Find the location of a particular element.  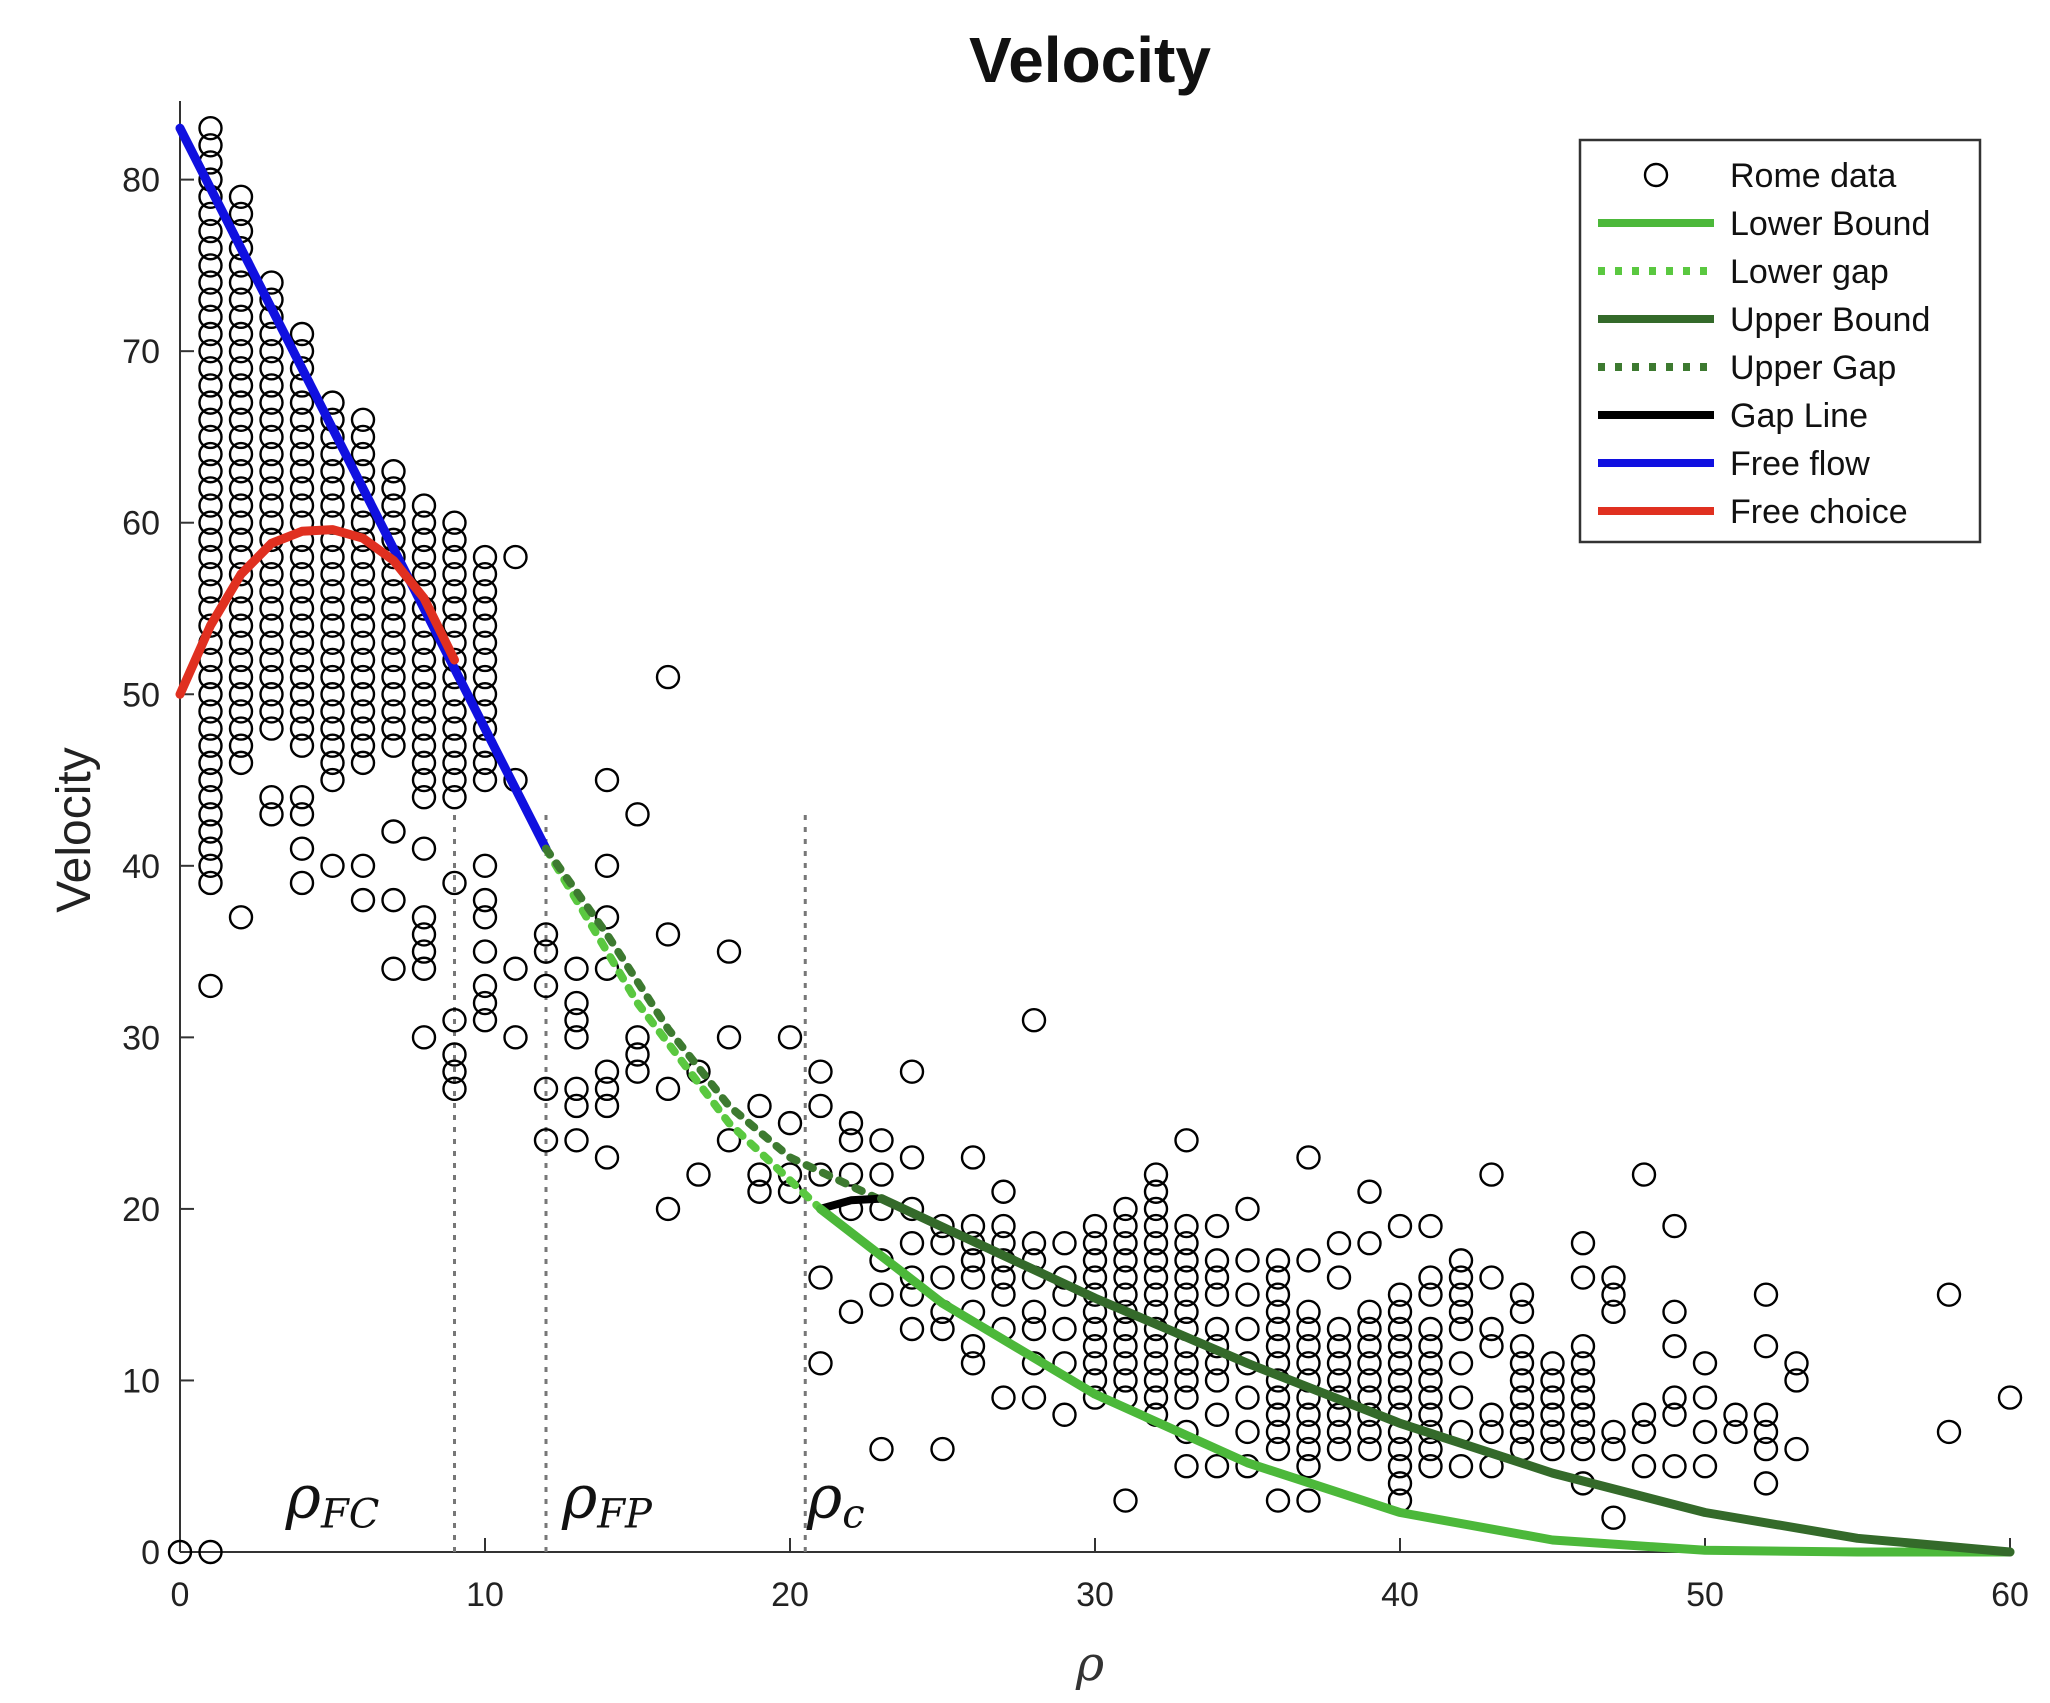

curve-lower-gap is located at coordinates (683, 1028).